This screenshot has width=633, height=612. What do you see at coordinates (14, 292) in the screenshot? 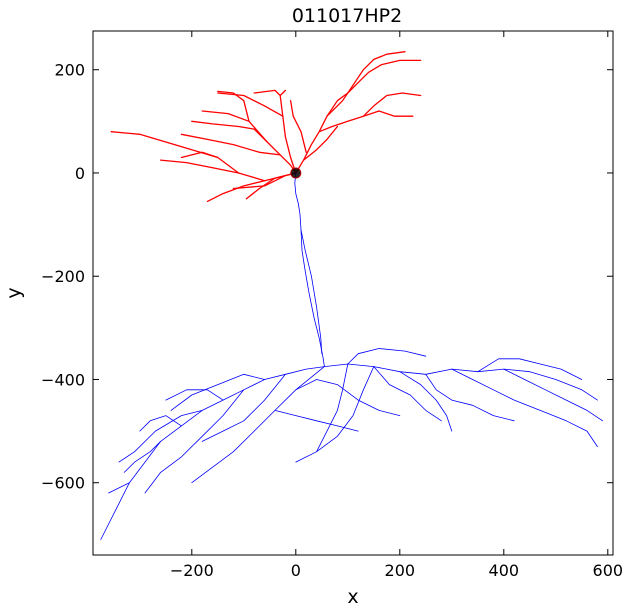
I see `y-axis-label: y` at bounding box center [14, 292].